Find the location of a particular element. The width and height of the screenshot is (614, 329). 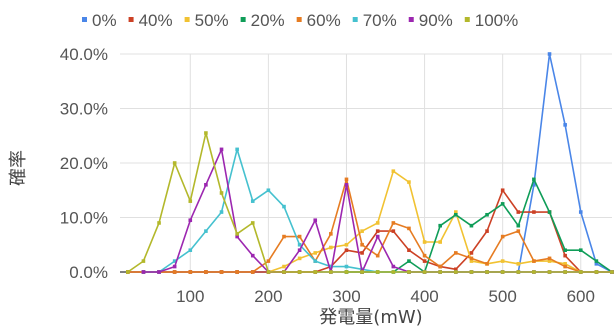

legend-label: 100% is located at coordinates (496, 20).